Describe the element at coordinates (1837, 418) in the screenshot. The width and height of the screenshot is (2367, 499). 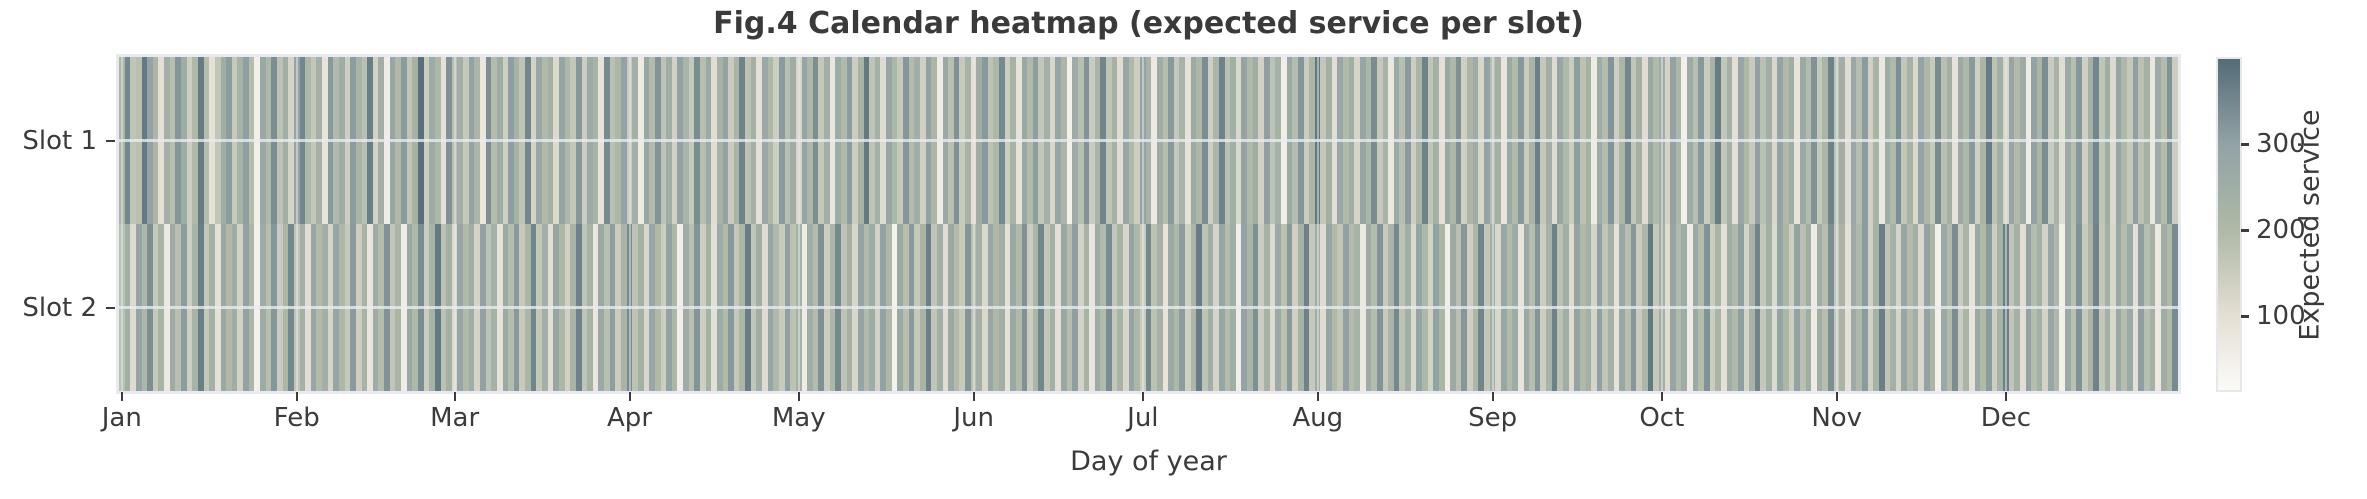
I see `x-tick-label: Nov` at that location.